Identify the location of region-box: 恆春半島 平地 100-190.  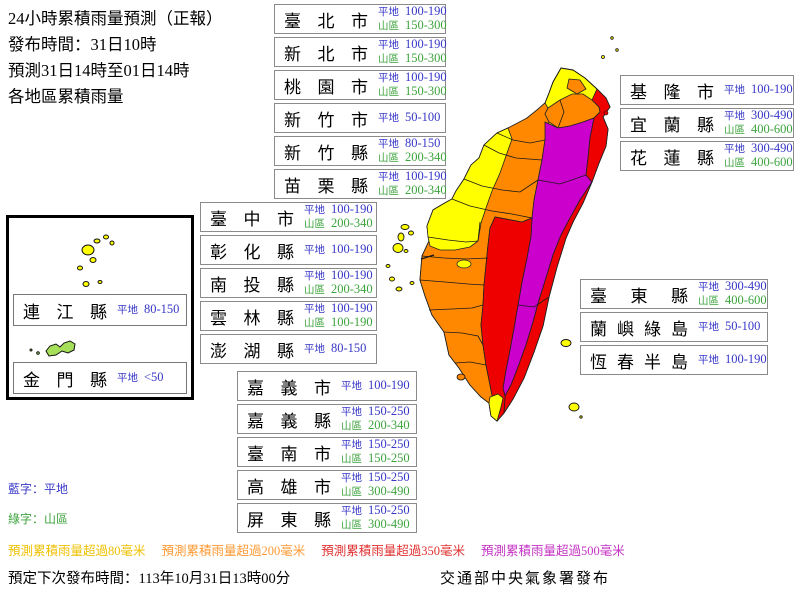
(674, 360).